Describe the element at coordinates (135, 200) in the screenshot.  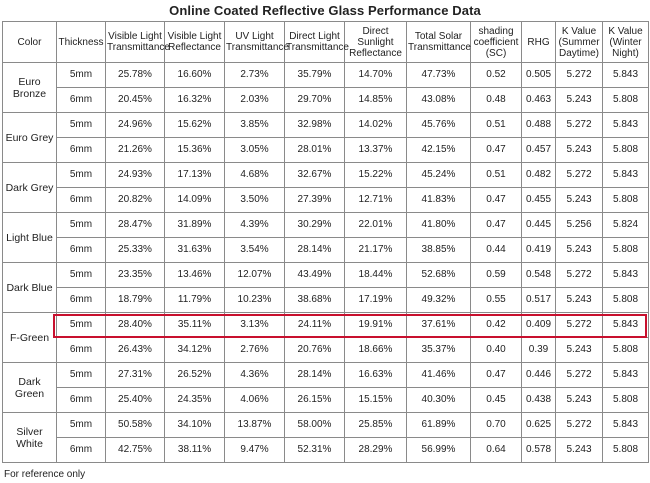
I see `table-cell: 20.82%` at that location.